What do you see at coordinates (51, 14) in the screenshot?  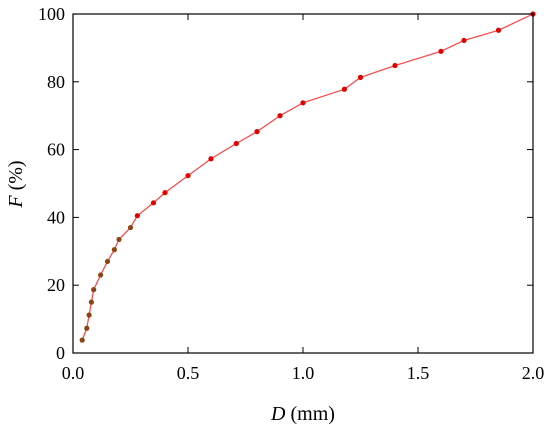 I see `y-tick-label: 100` at bounding box center [51, 14].